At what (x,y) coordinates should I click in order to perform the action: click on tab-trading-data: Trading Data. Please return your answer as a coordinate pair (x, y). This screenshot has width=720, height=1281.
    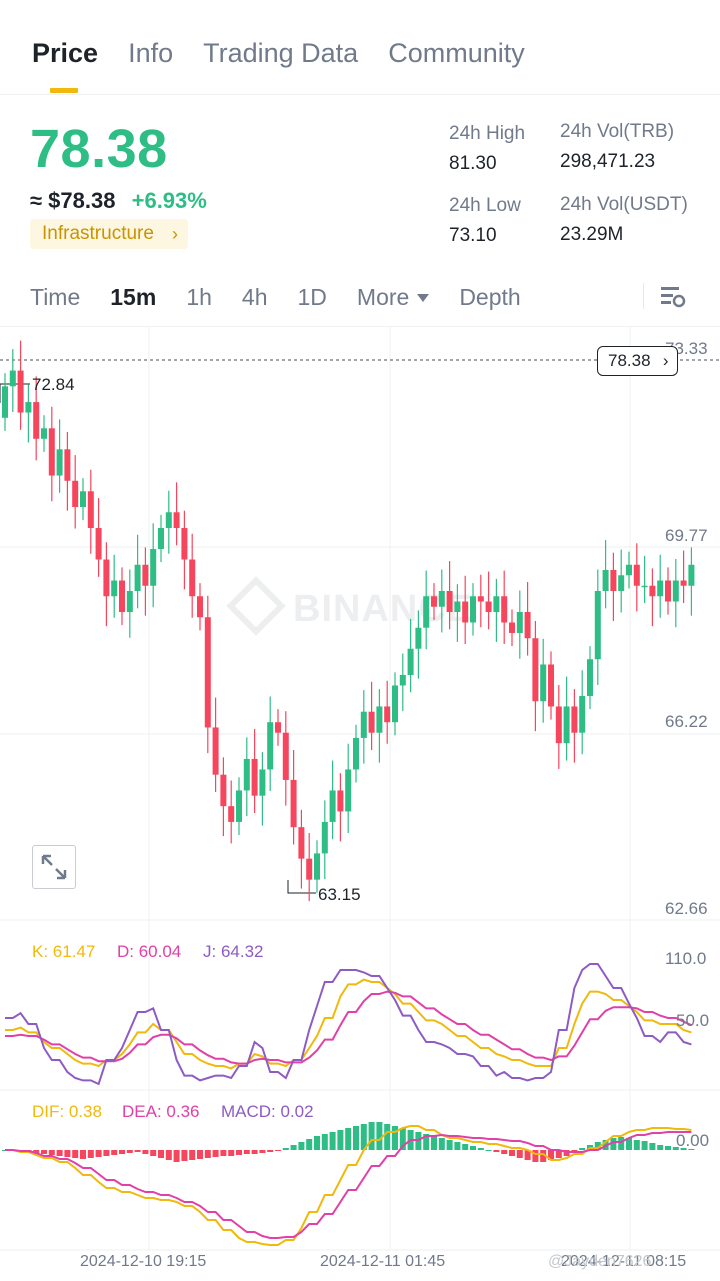
    Looking at the image, I should click on (281, 53).